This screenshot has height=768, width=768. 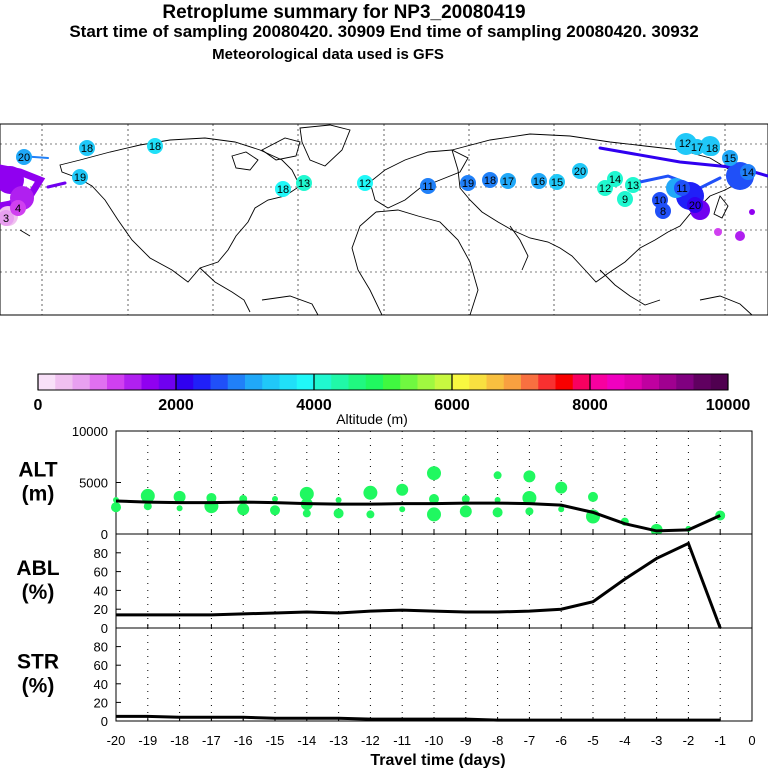 What do you see at coordinates (625, 740) in the screenshot?
I see `x-tick-label: -4` at bounding box center [625, 740].